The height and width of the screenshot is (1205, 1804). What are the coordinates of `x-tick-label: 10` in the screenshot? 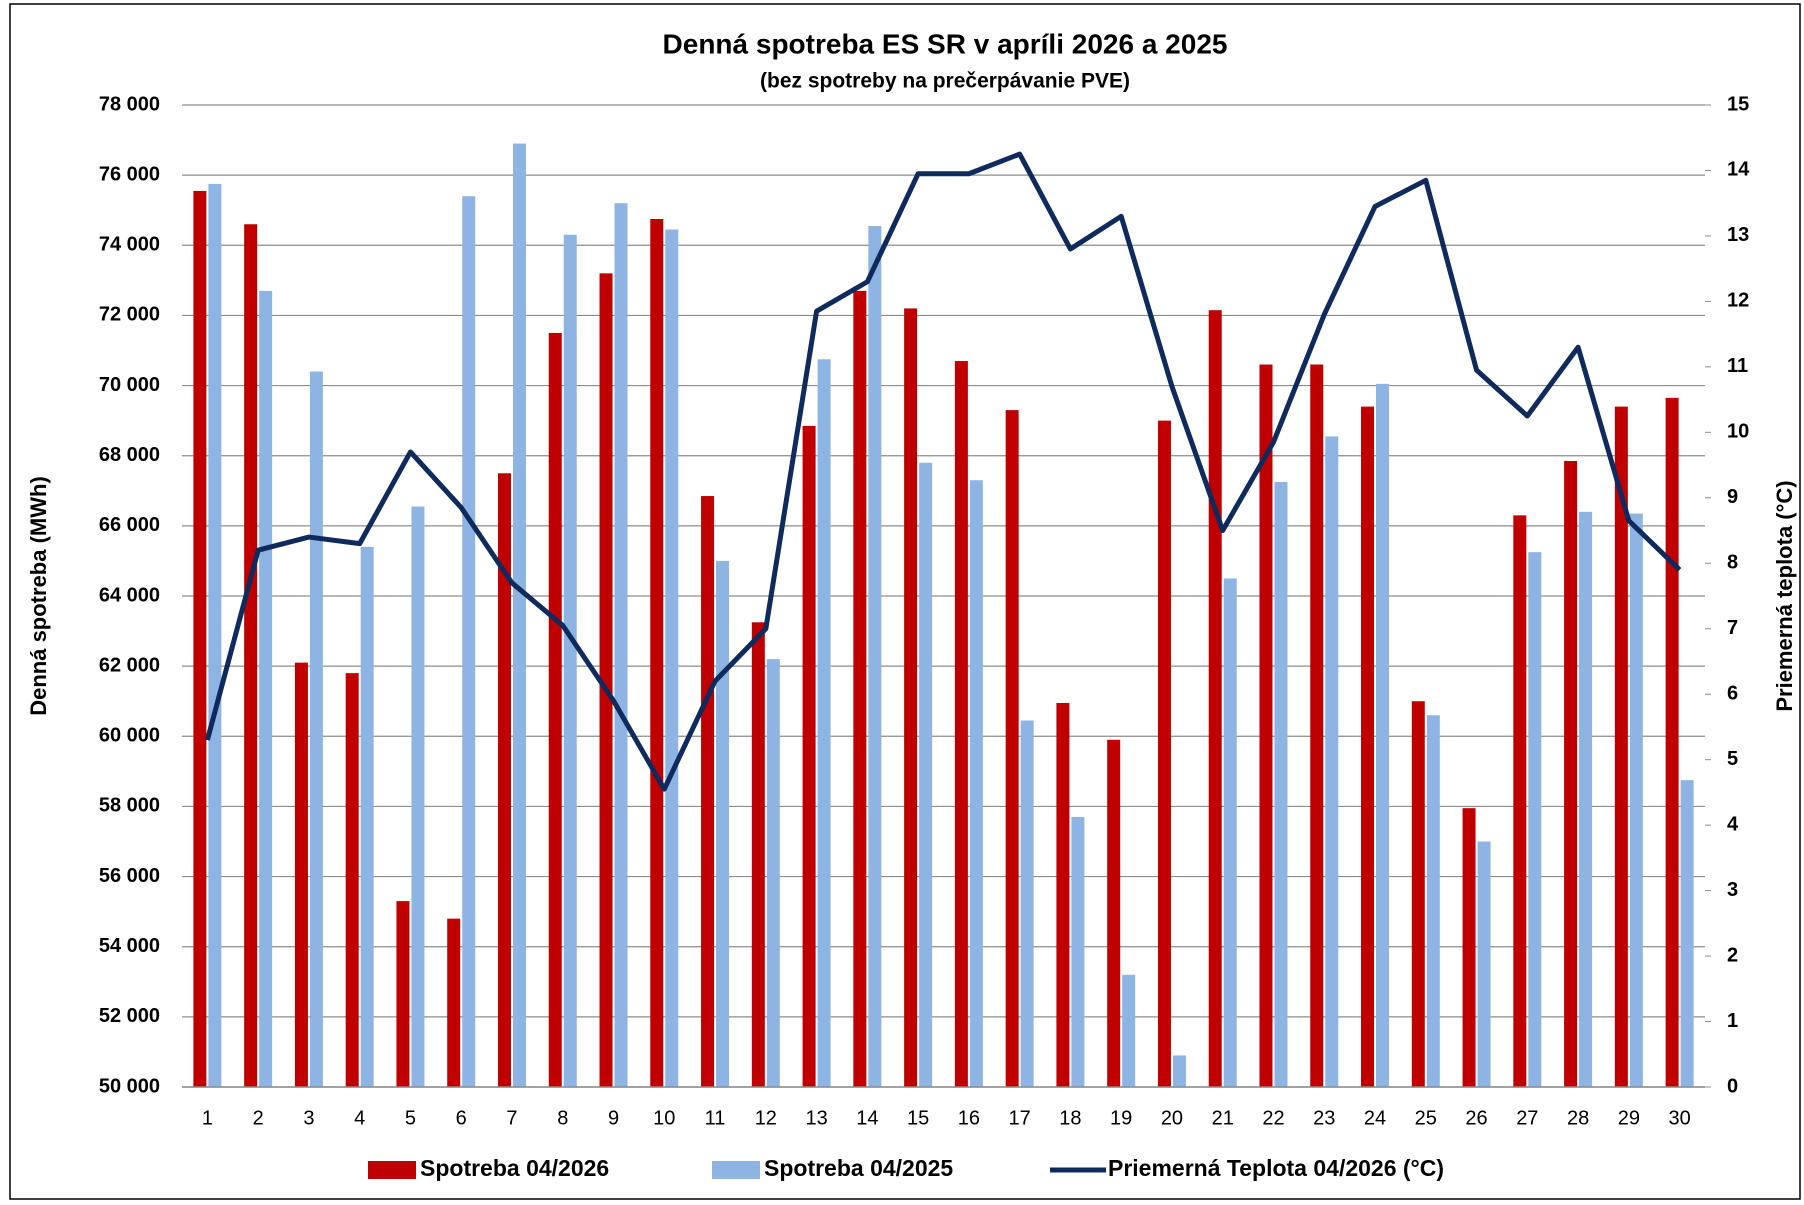 It's located at (664, 1118).